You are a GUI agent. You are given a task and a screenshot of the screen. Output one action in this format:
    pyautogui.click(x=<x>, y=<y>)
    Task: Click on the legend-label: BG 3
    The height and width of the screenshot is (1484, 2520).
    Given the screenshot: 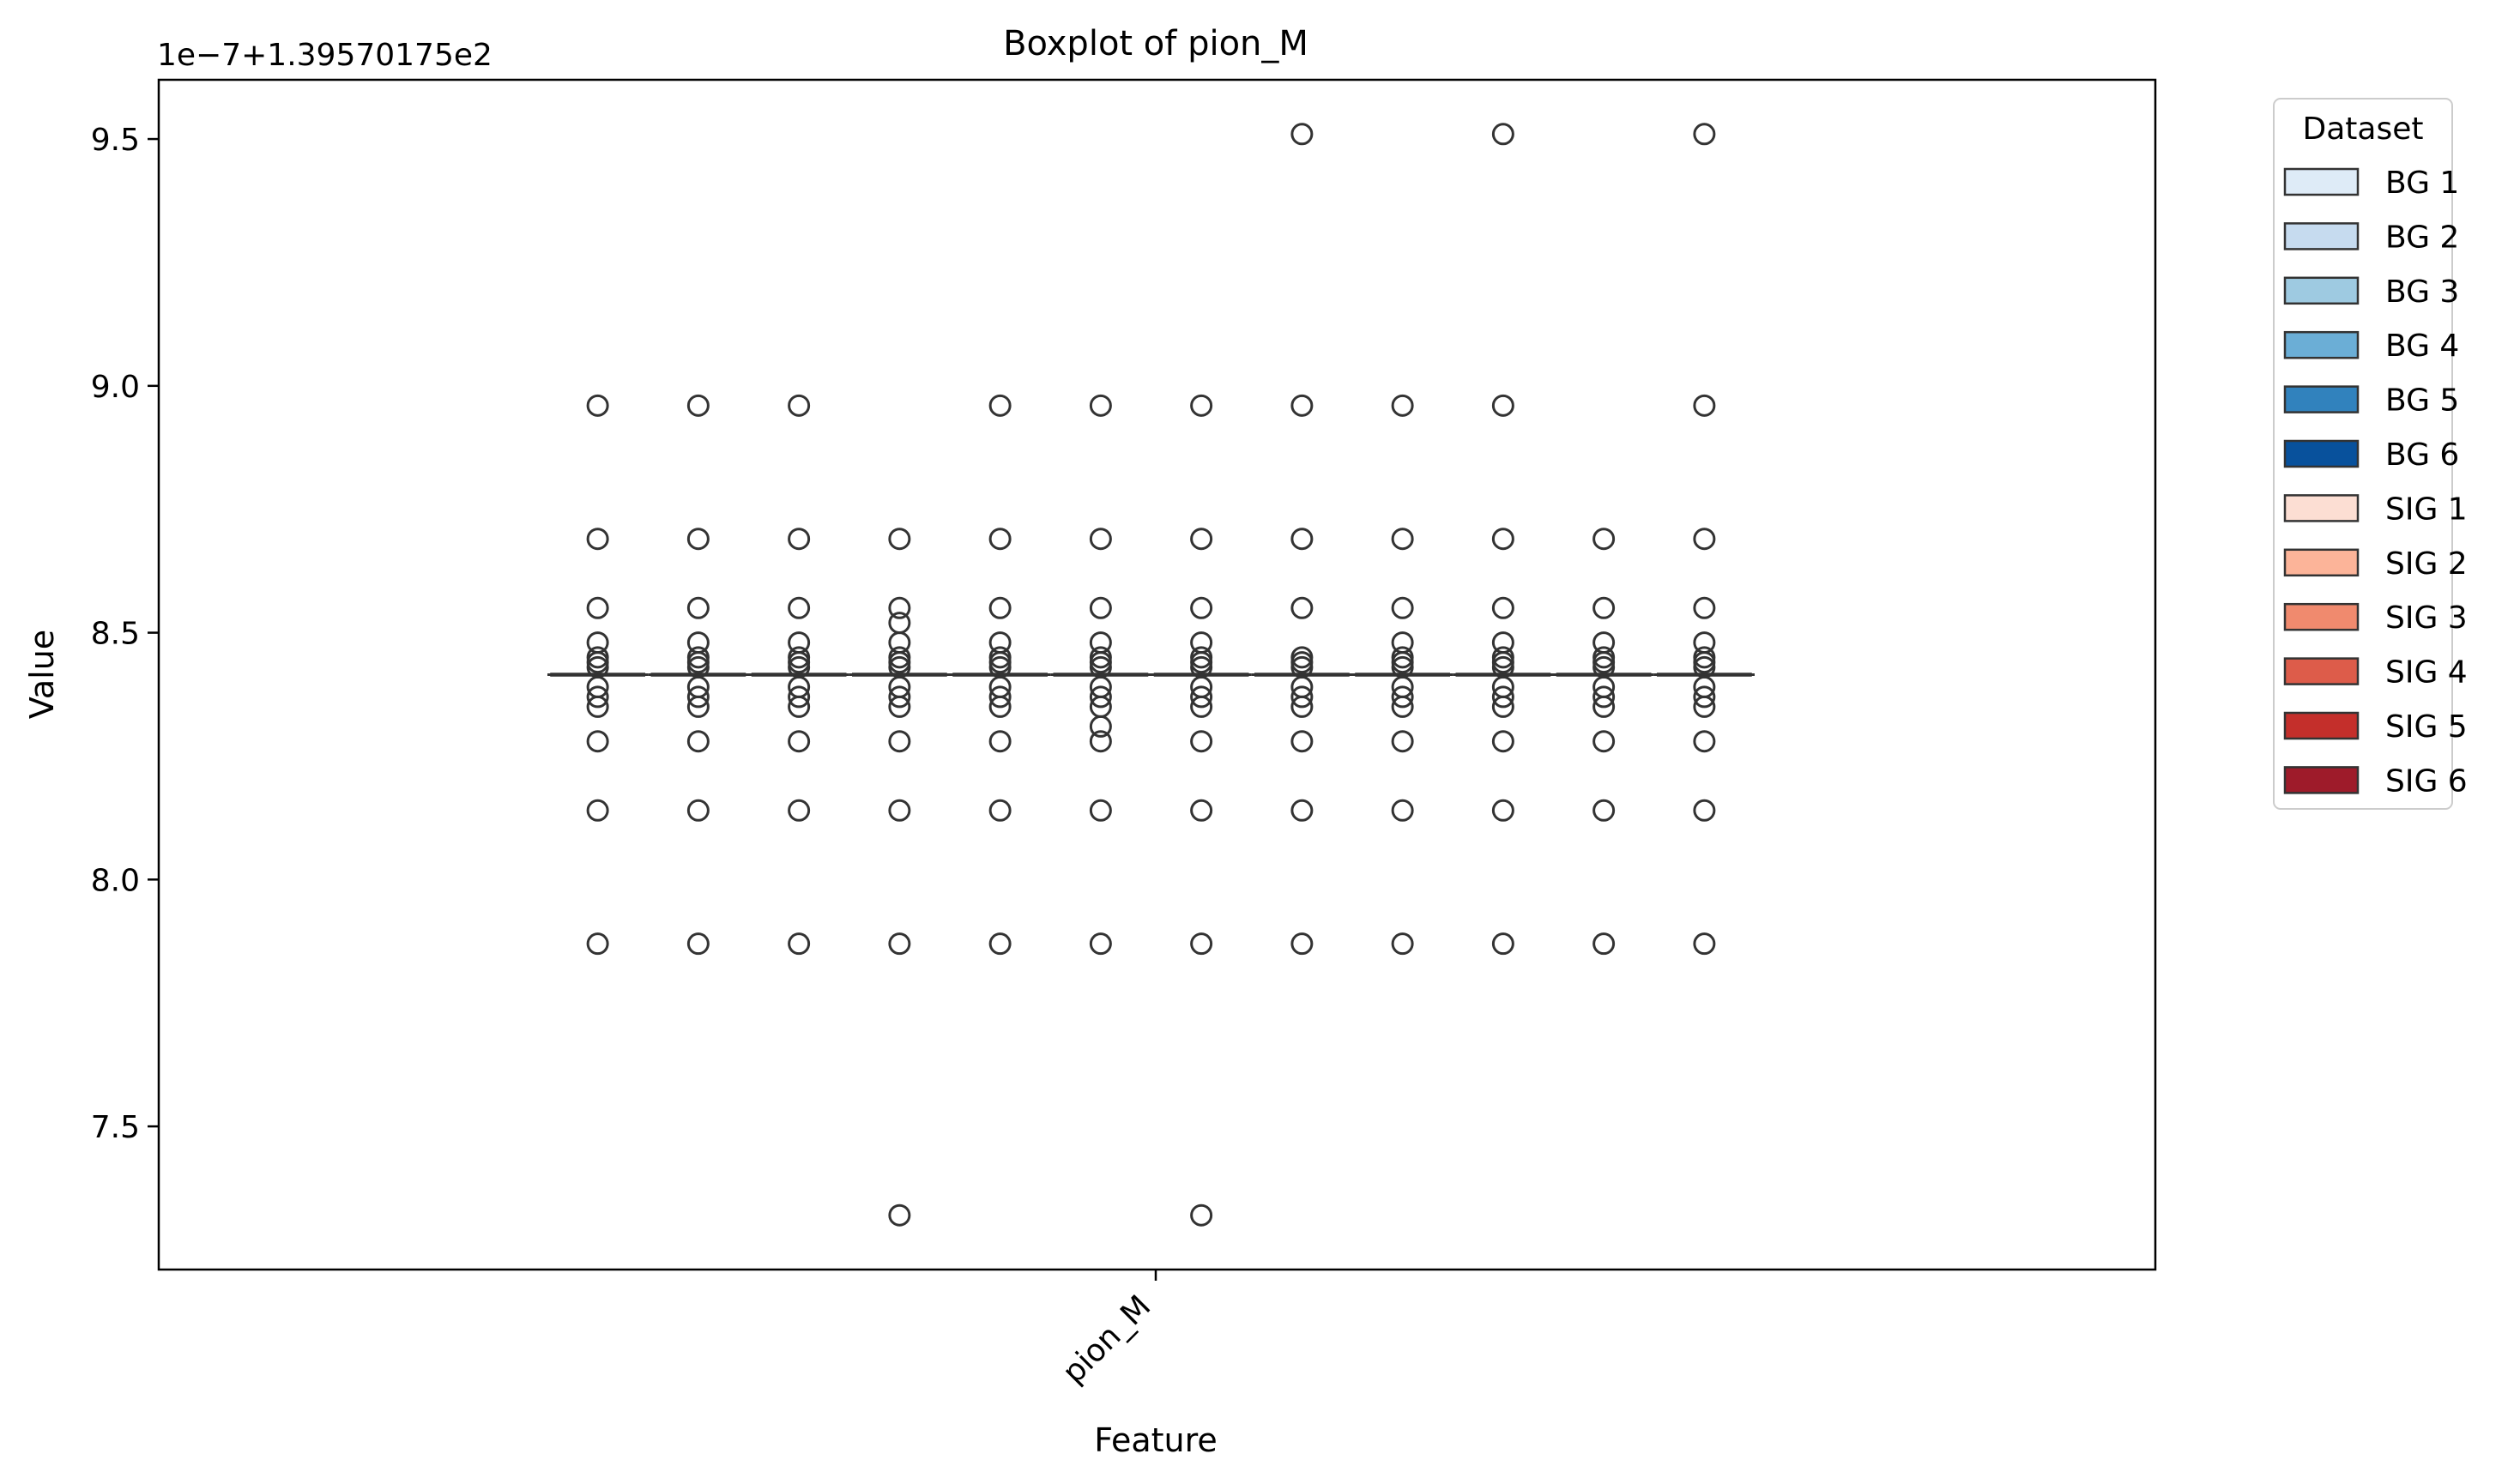 What is the action you would take?
    pyautogui.click(x=2422, y=292)
    